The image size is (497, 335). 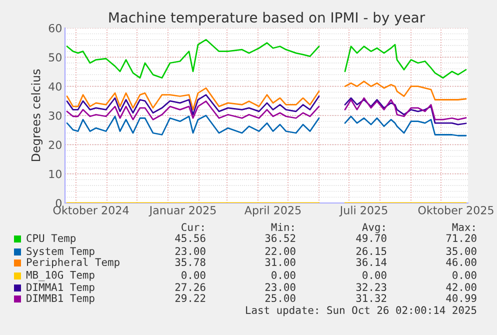 I want to click on text: 22.00, so click(x=280, y=251).